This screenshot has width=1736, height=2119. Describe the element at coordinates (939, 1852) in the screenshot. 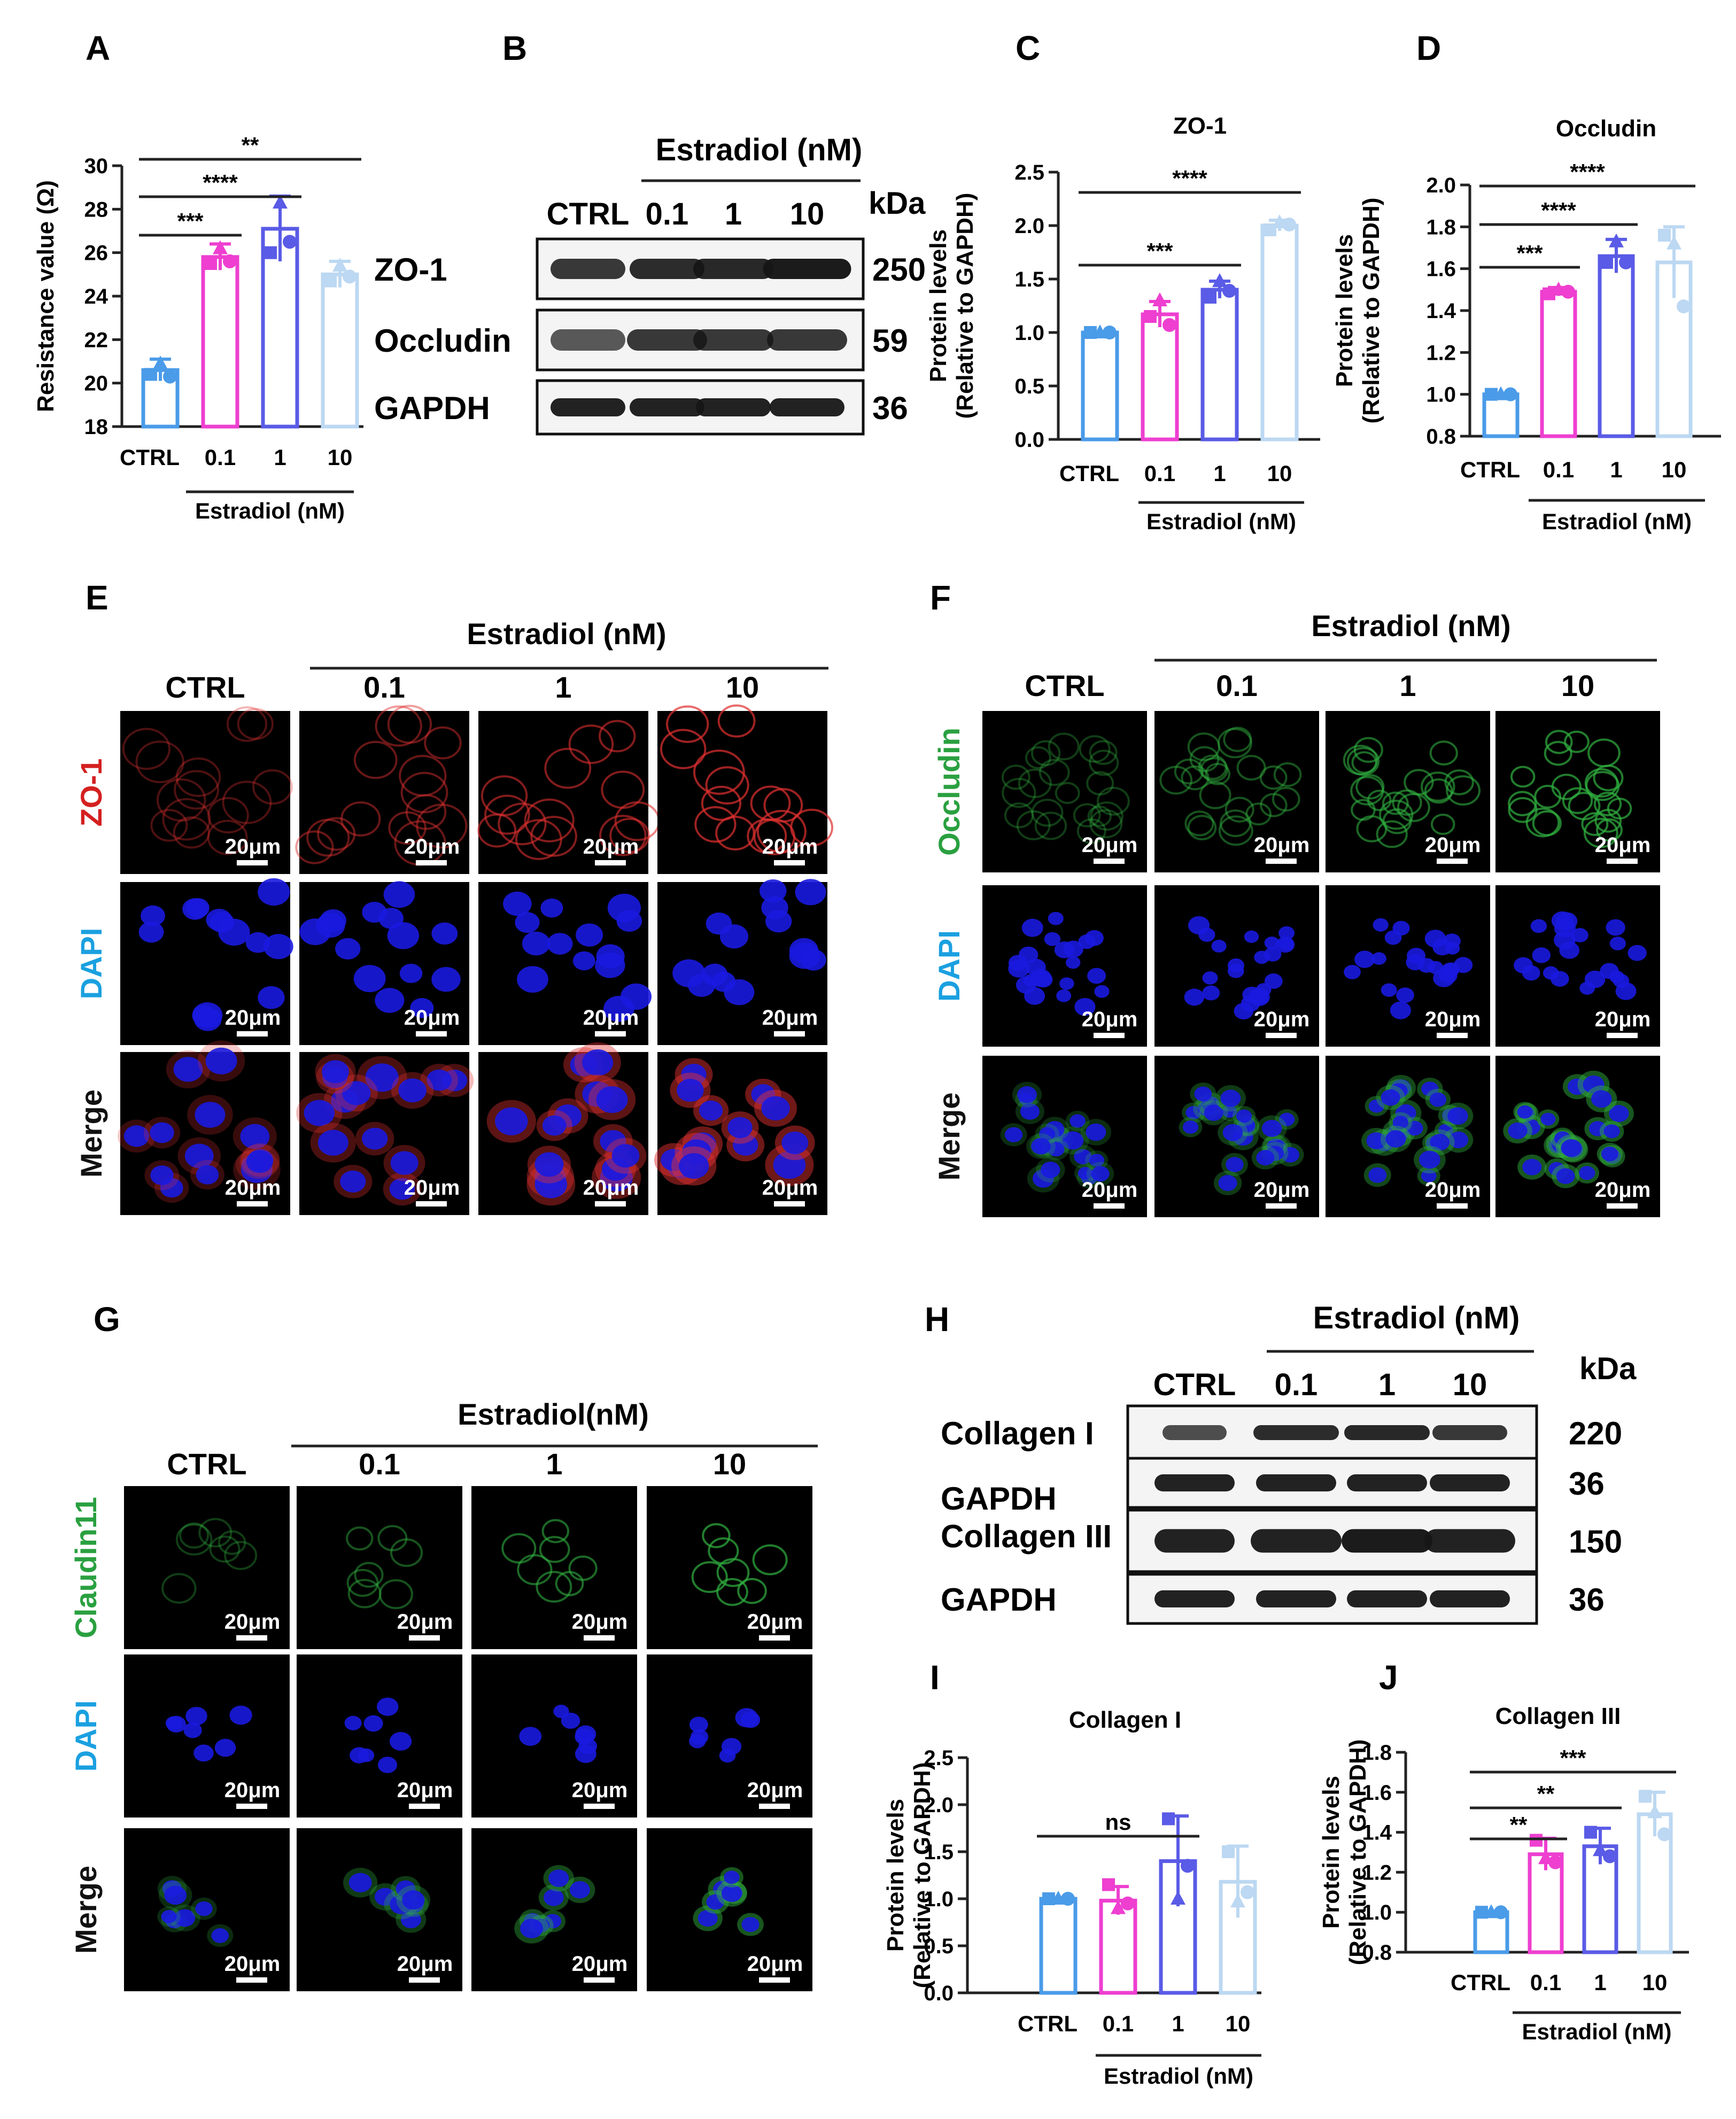

I see `y-tick-label: 1.5` at that location.